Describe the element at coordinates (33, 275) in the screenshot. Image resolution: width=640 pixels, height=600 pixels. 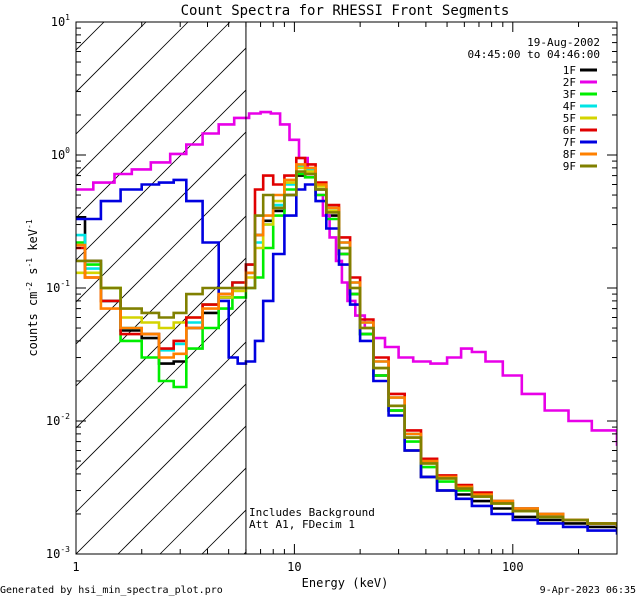
I see `y-label-s: s` at that location.